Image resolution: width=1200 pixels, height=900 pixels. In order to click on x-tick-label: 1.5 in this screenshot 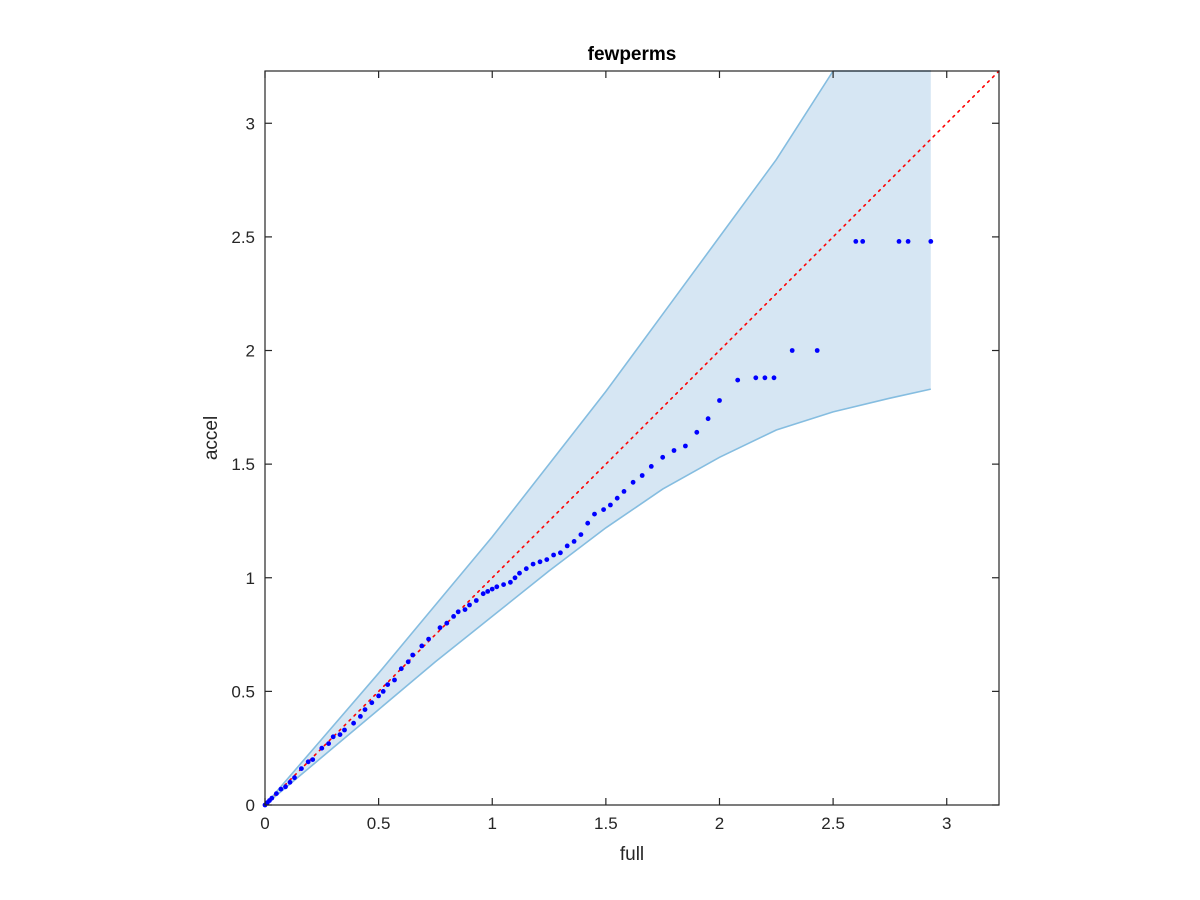, I will do `click(606, 823)`.